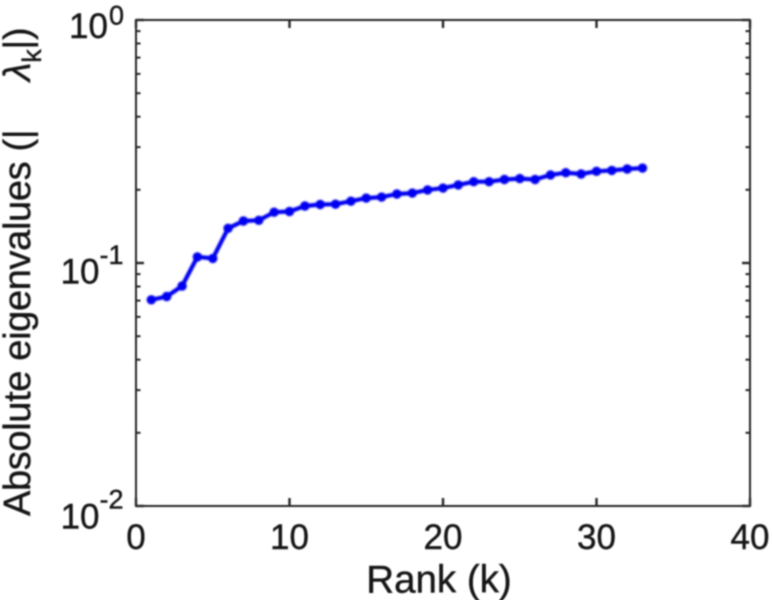  I want to click on svg-text: -1, so click(112, 255).